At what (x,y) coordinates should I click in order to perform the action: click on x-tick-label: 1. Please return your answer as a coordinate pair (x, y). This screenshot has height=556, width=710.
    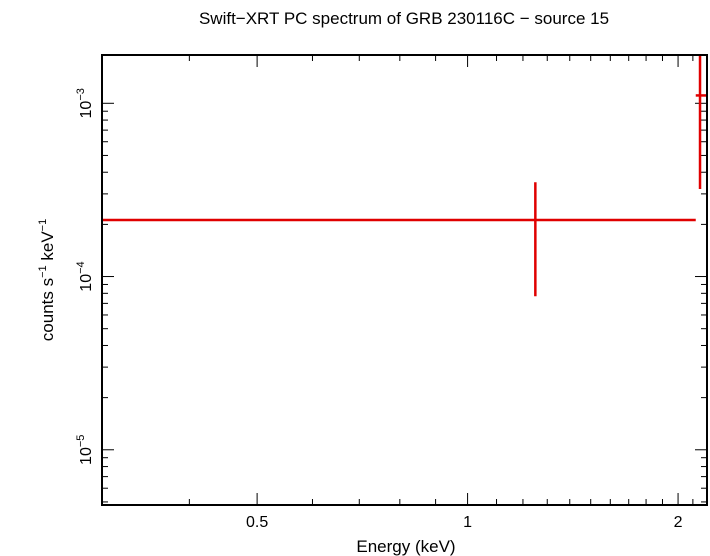
    Looking at the image, I should click on (467, 522).